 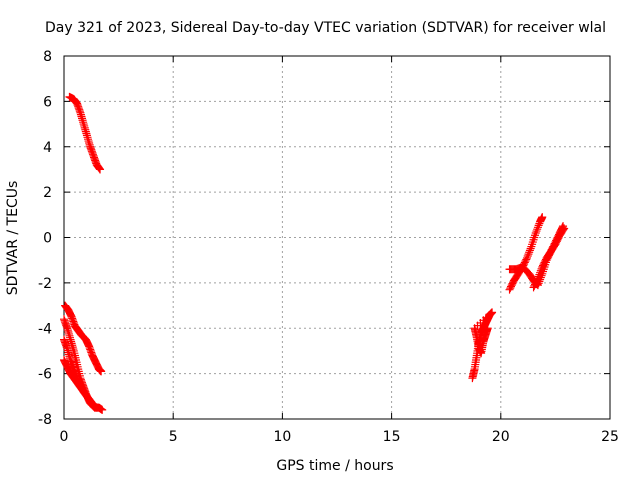 I want to click on y-tick-label: 6, so click(x=47, y=102).